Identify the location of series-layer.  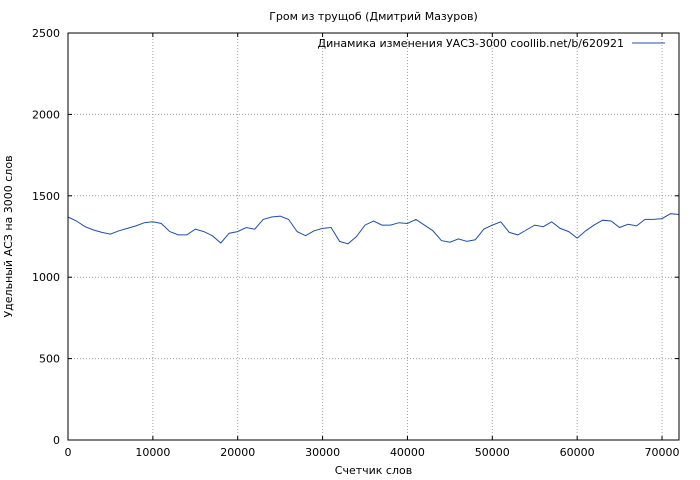
(373, 229).